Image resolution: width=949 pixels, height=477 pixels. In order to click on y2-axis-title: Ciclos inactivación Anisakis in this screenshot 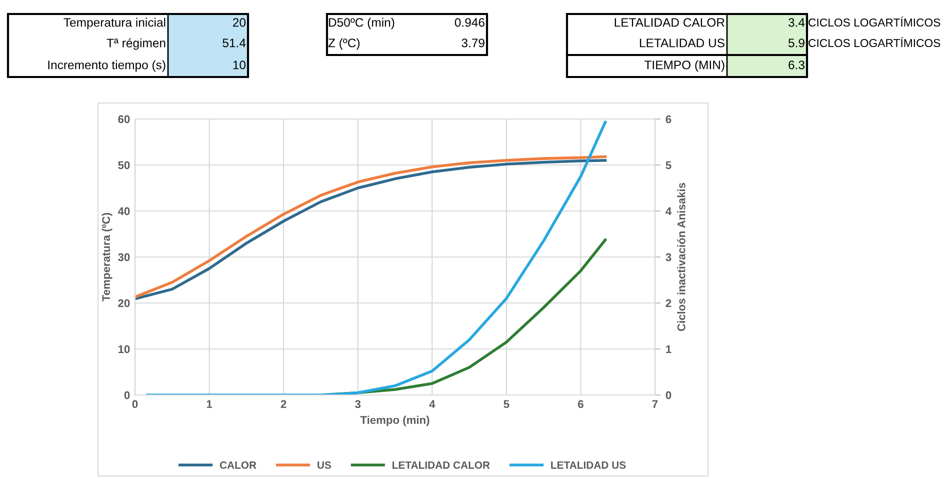, I will do `click(681, 257)`.